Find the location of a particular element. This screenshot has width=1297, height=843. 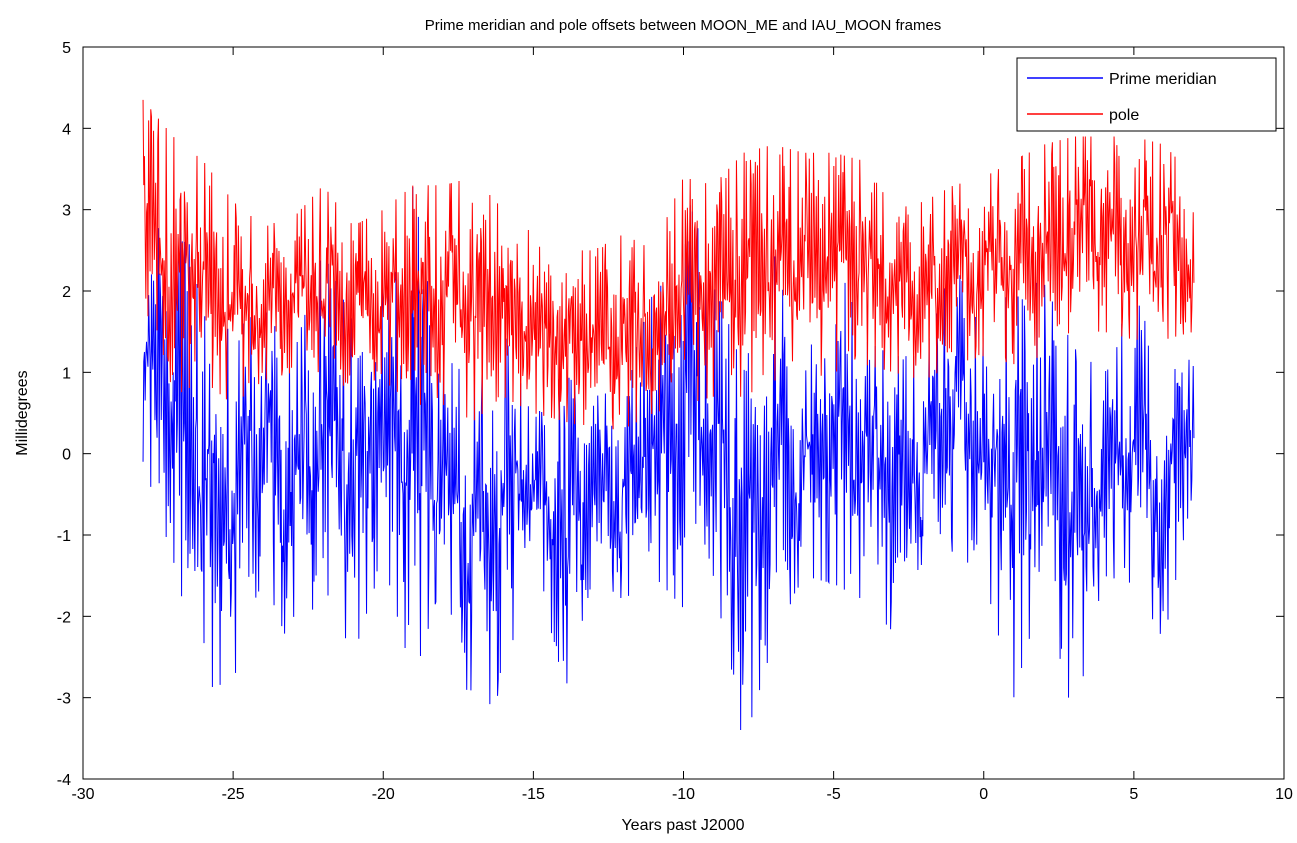

y-tick-label: -3 is located at coordinates (64, 699).